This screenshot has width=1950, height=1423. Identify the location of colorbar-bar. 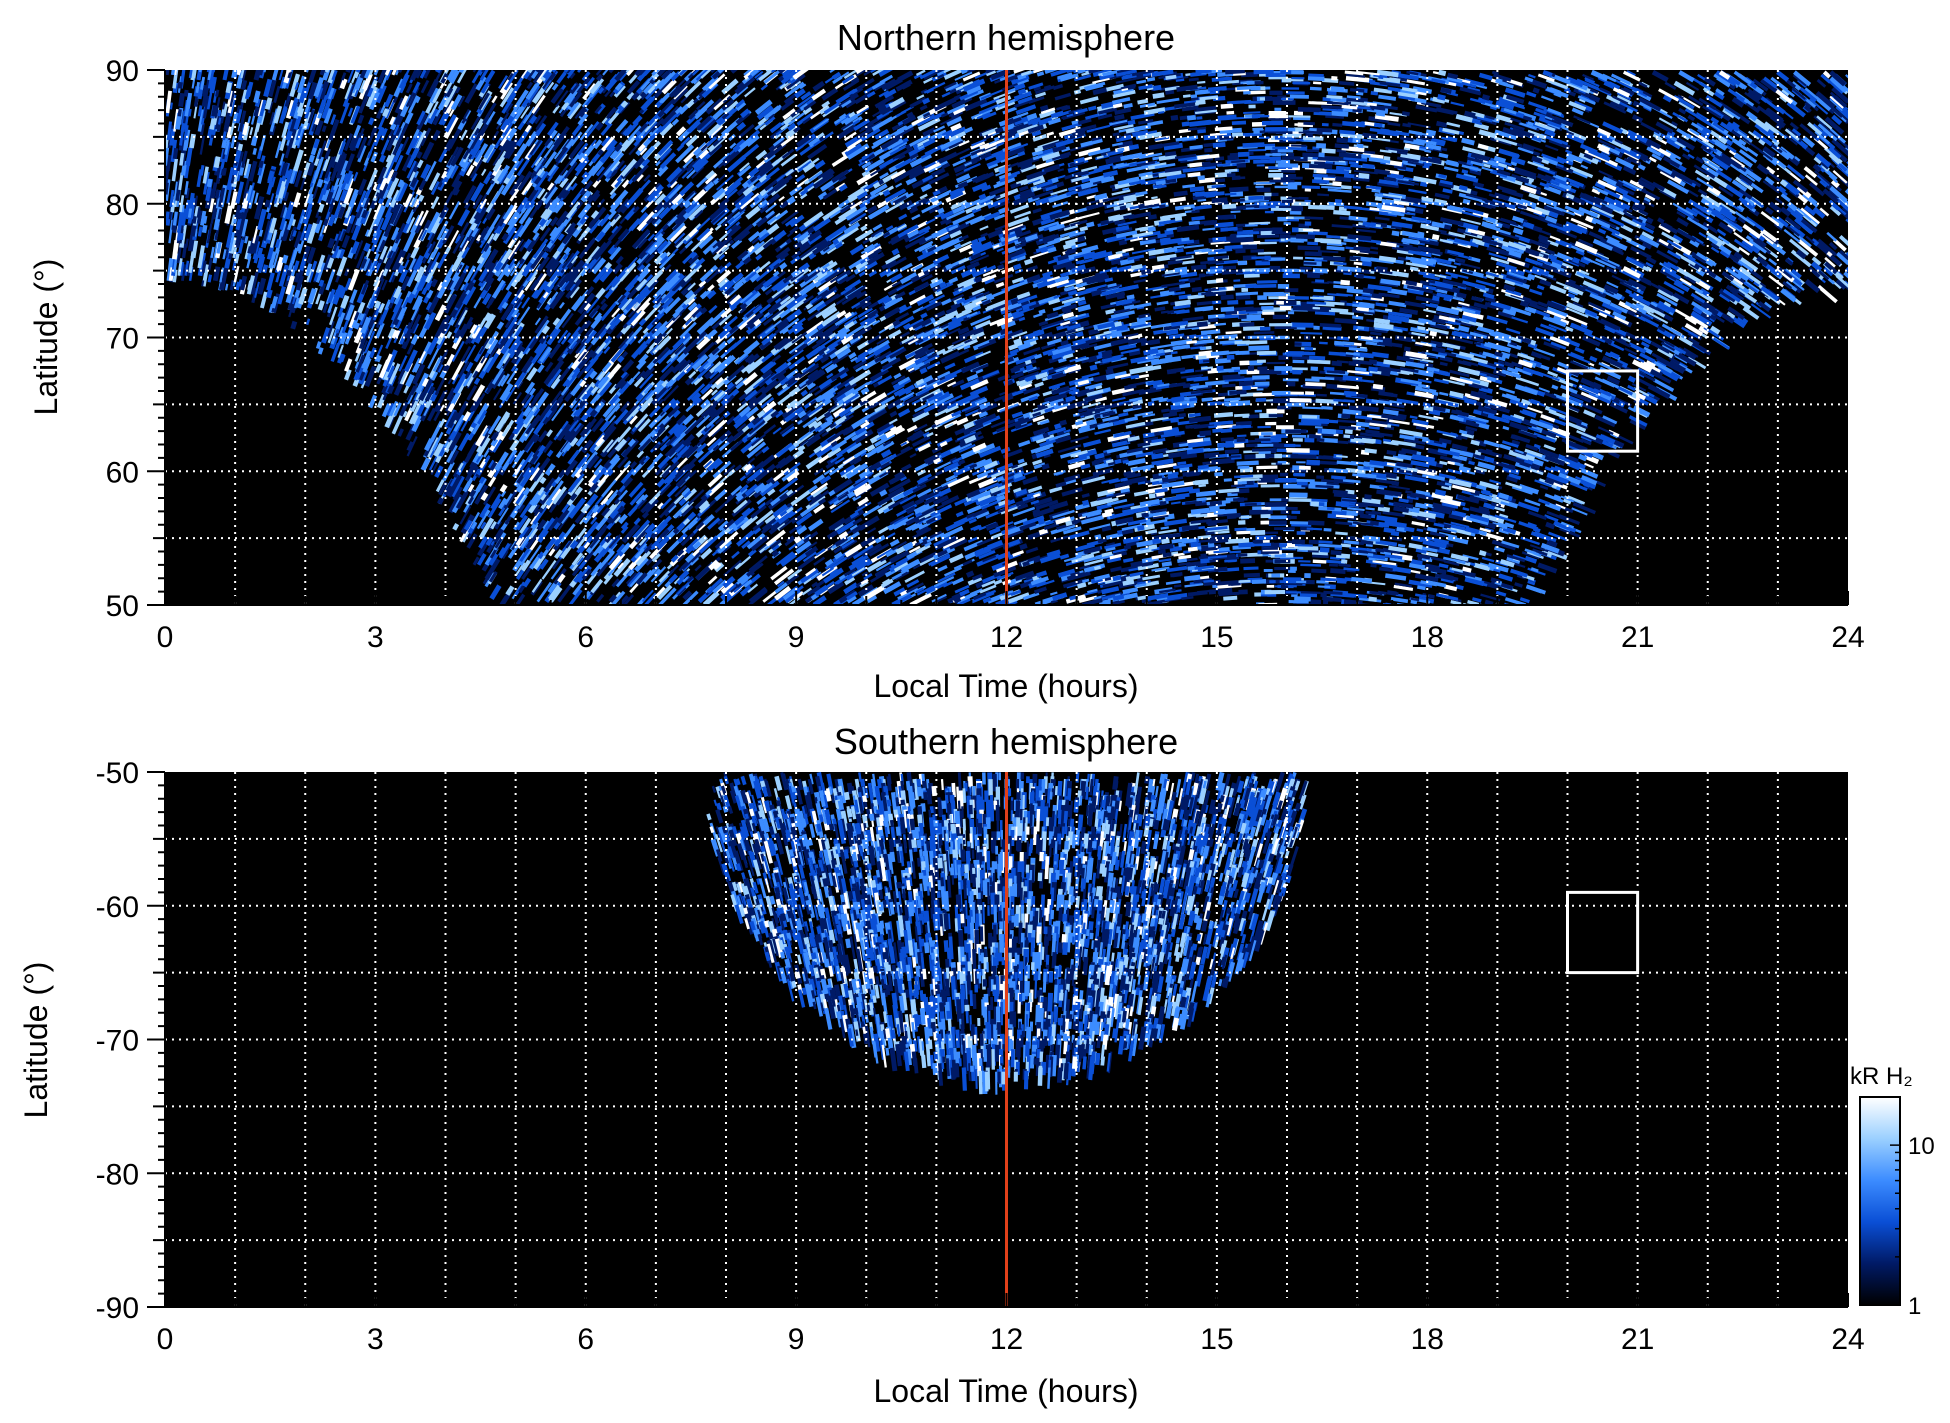
(1880, 1201).